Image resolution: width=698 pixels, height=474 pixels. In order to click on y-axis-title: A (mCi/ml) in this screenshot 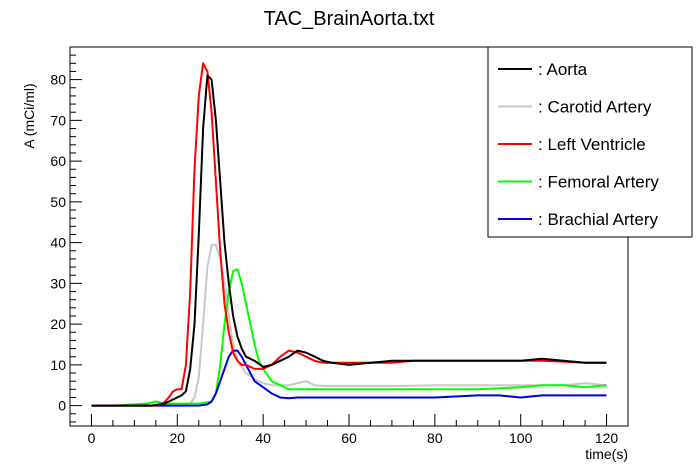, I will do `click(29, 115)`.